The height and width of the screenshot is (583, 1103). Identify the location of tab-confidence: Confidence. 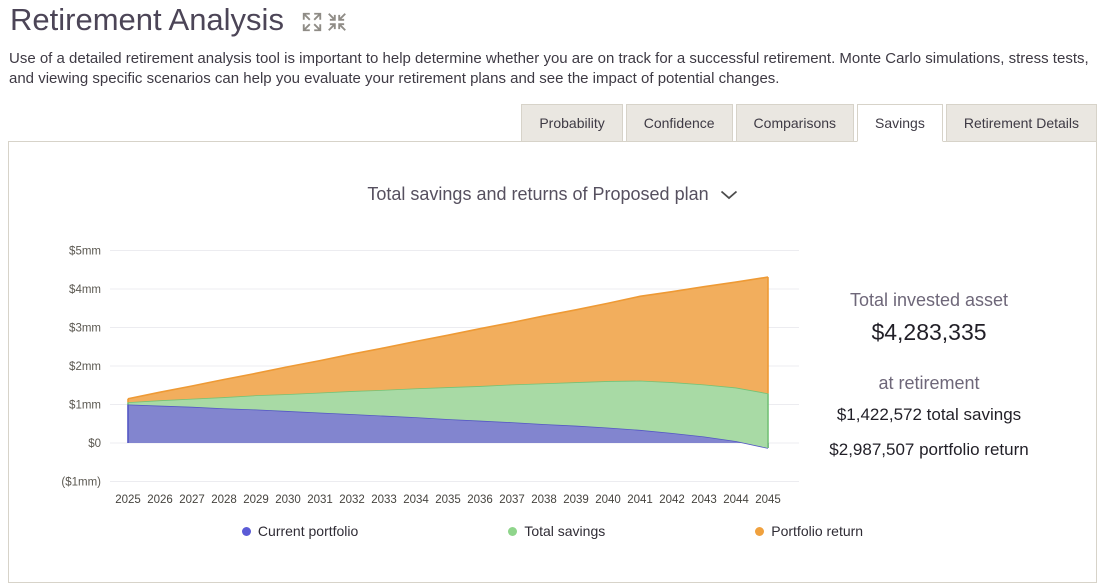
(679, 123).